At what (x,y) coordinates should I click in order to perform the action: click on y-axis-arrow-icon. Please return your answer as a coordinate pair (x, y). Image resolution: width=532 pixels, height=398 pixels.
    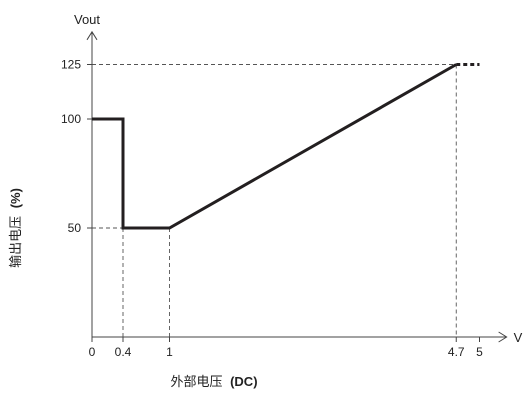
    Looking at the image, I should click on (92, 35).